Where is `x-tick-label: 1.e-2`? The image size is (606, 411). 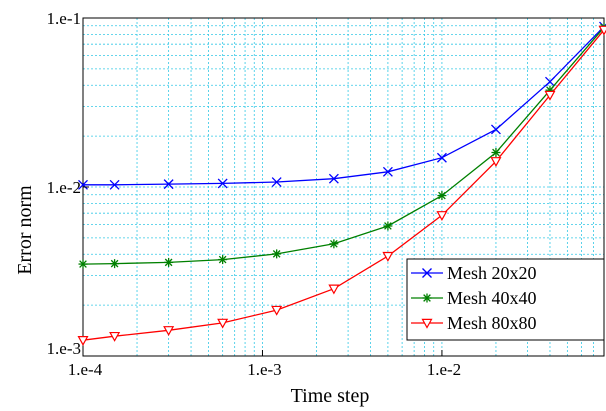 x-tick-label: 1.e-2 is located at coordinates (444, 369).